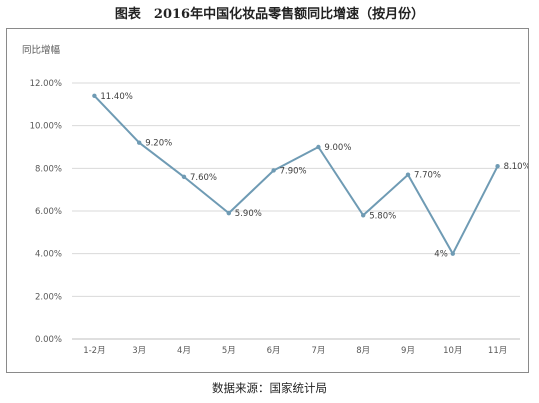 The width and height of the screenshot is (539, 403). Describe the element at coordinates (46, 84) in the screenshot. I see `y-tick-label: 12.00%` at that location.